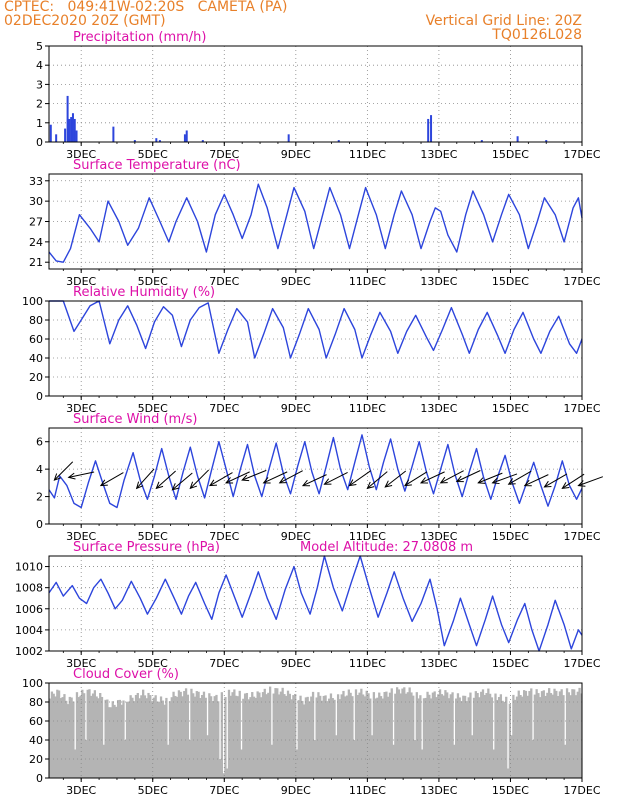 The height and width of the screenshot is (800, 618). Describe the element at coordinates (367, 536) in the screenshot. I see `x-tick-label: 11DEC` at that location.